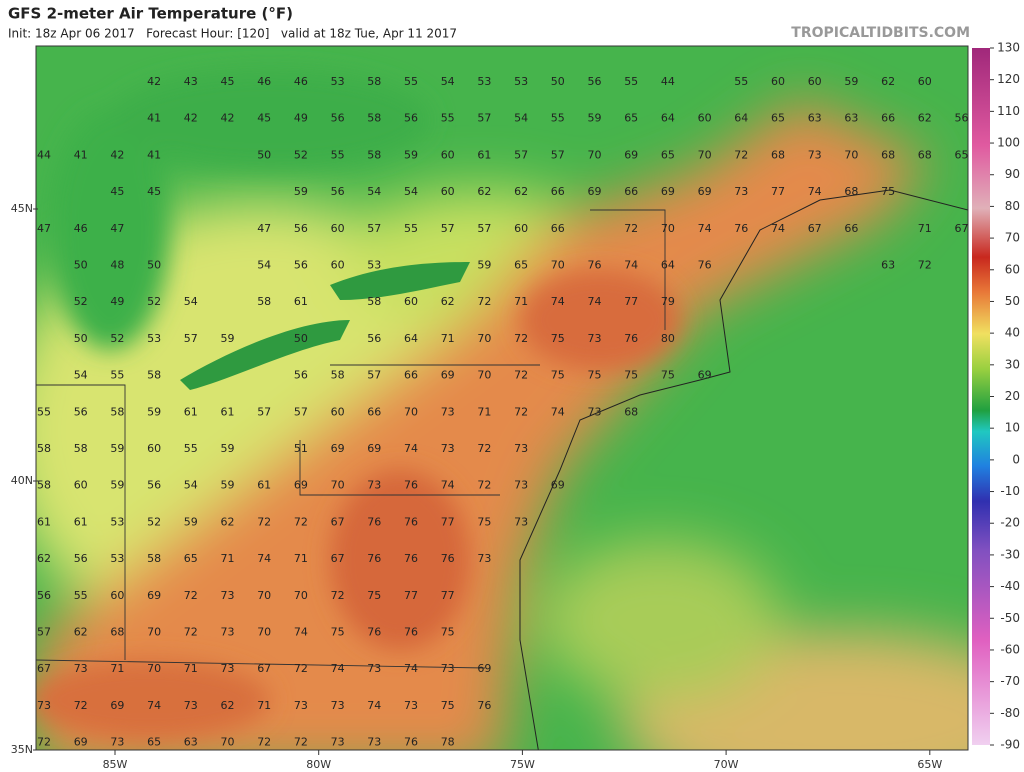 Image resolution: width=1024 pixels, height=772 pixels. What do you see at coordinates (448, 595) in the screenshot?
I see `station-temp: 77` at bounding box center [448, 595].